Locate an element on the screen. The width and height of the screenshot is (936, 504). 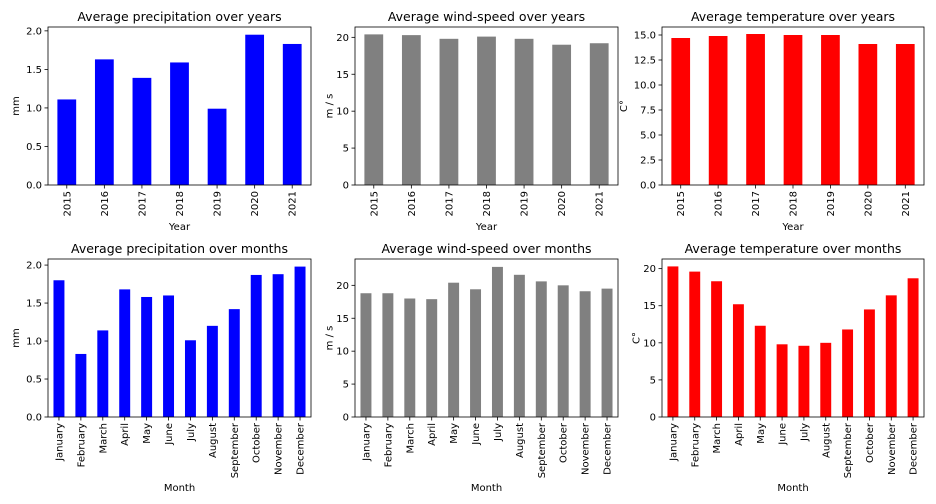
y-tick-label: 15.0 is located at coordinates (645, 36).